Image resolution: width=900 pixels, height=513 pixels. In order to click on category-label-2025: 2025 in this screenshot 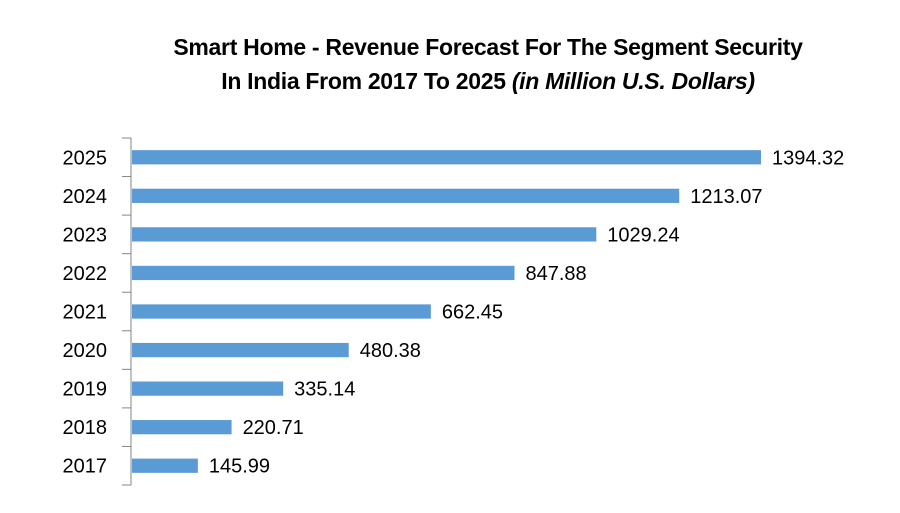, I will do `click(85, 158)`.